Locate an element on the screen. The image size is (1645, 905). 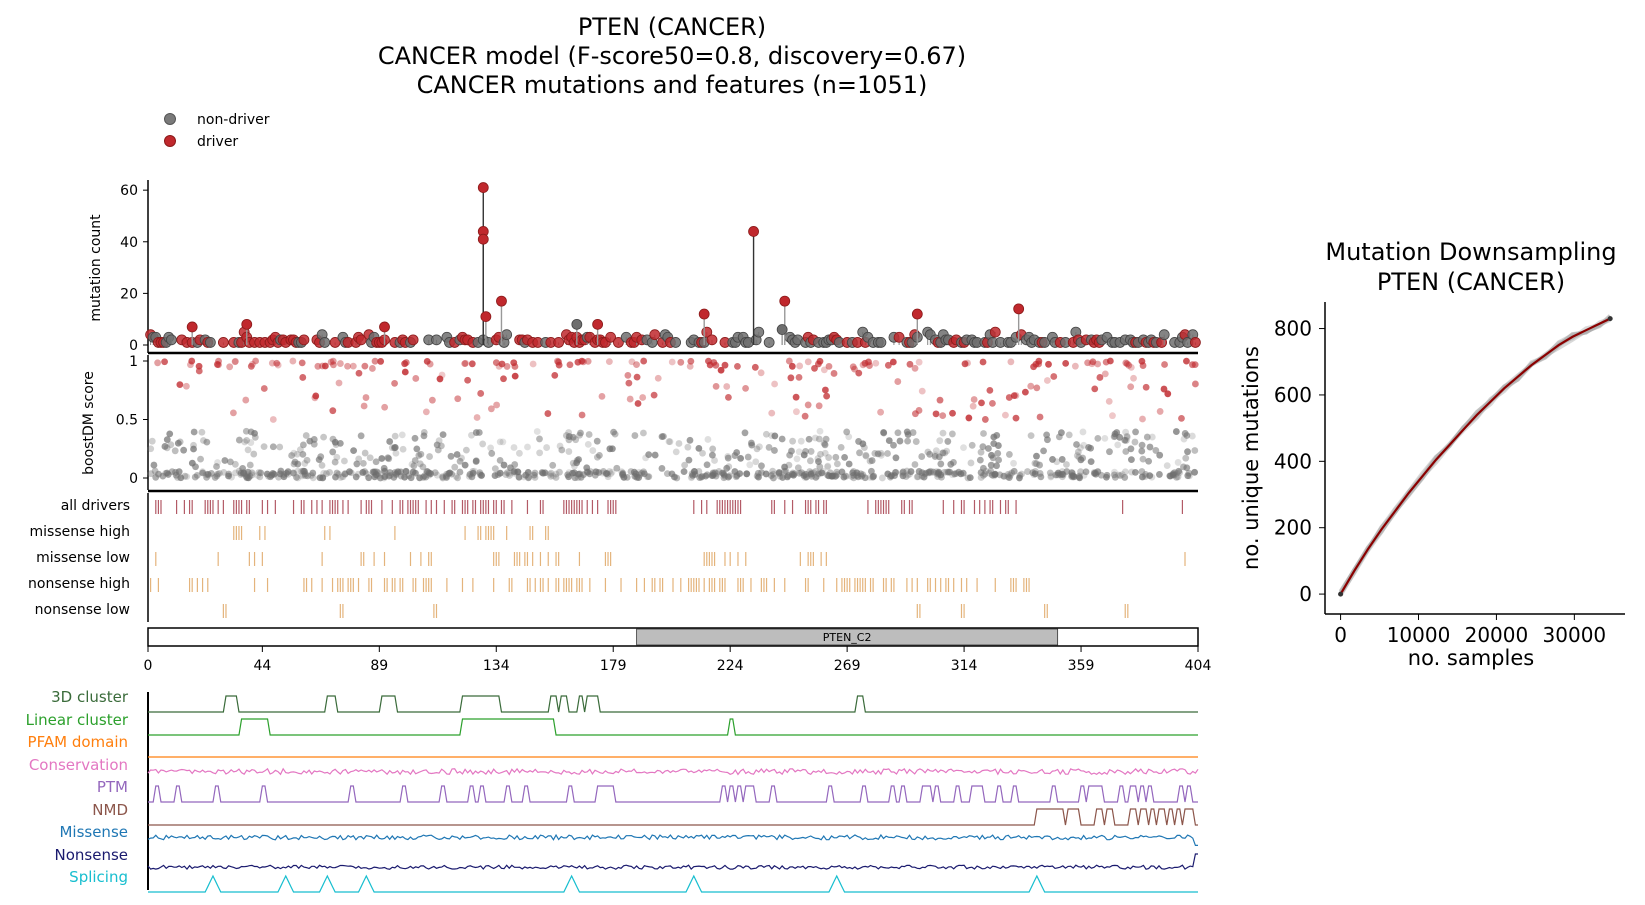
domain-bar: PTEN_C2 0 44 89 134 179 224 269 314 359 404 is located at coordinates (677, 650).